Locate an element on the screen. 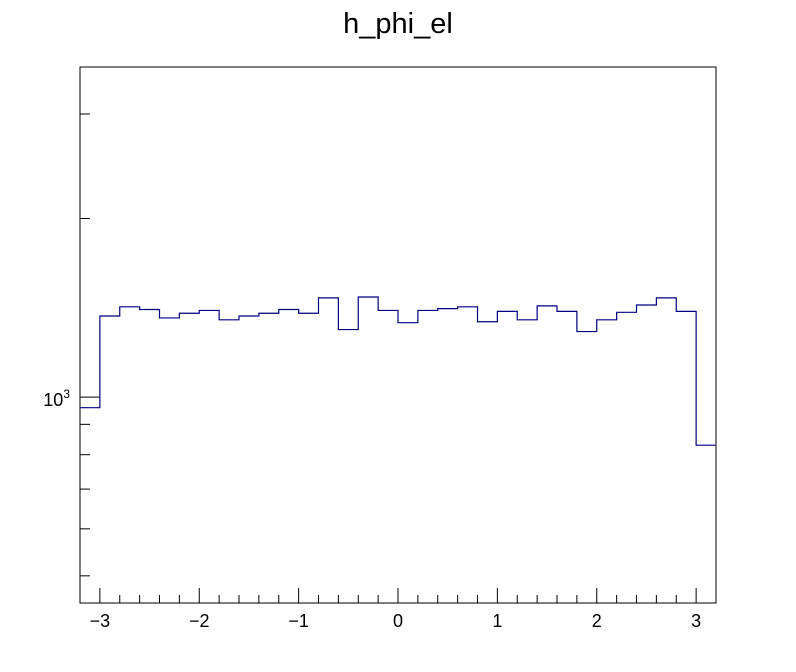  x-tick-label: 2 is located at coordinates (597, 621).